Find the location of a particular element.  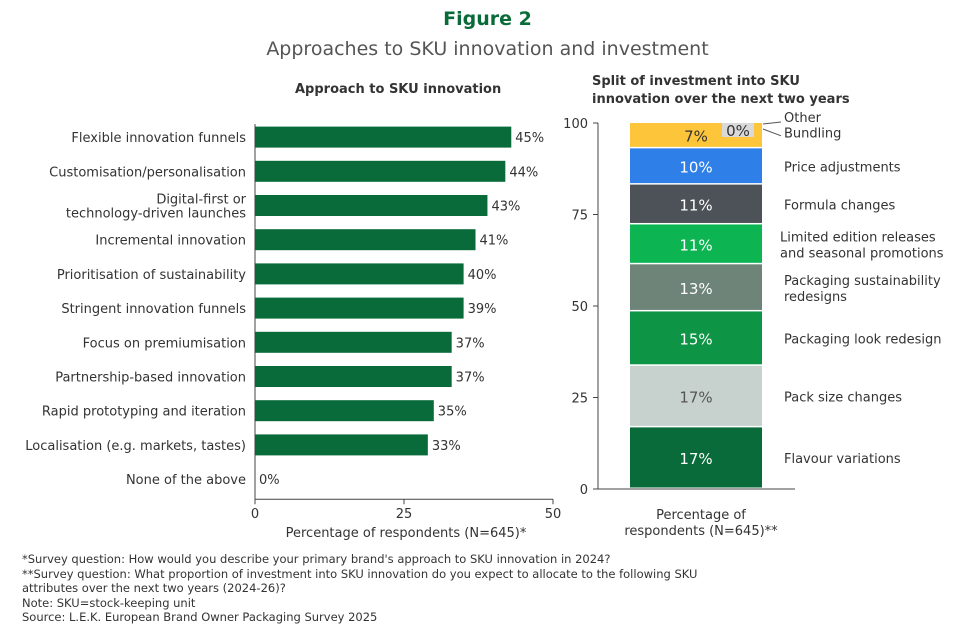

category-label: Focus on premiumisation is located at coordinates (164, 343).